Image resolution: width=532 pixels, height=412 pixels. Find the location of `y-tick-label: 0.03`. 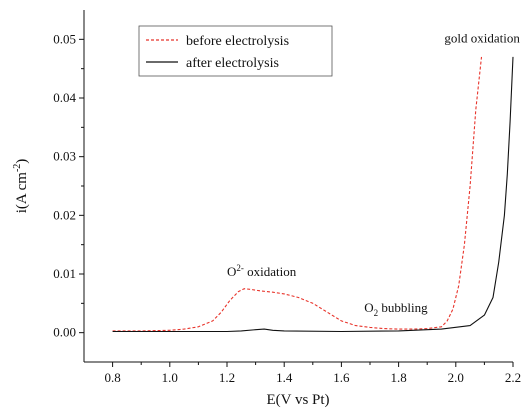

y-tick-label: 0.03 is located at coordinates (64, 156).